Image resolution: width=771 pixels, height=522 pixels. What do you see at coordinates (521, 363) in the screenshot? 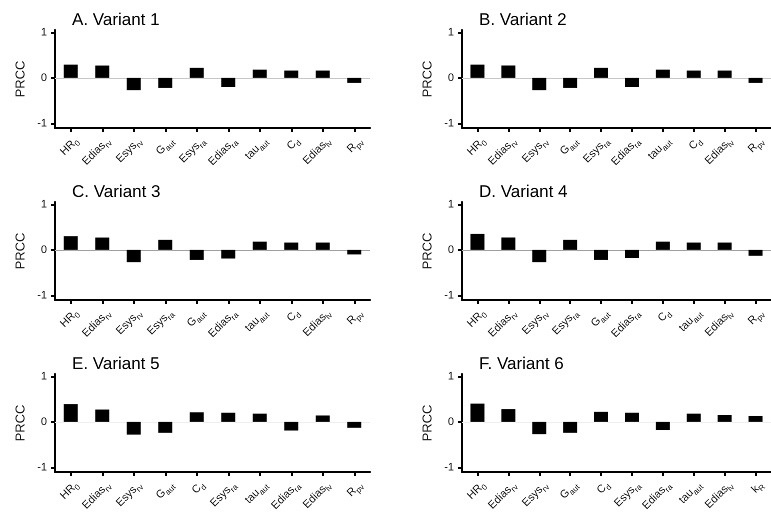
I see `chart-title: F. Variant 6` at bounding box center [521, 363].